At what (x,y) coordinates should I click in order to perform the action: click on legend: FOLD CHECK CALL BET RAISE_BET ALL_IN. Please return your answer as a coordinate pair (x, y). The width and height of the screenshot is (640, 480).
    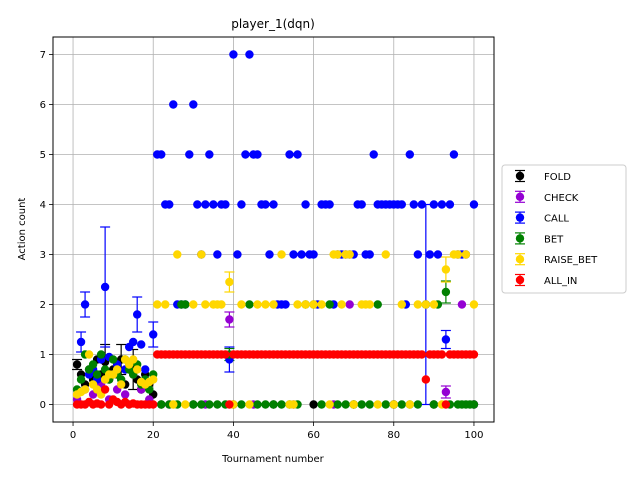
    Looking at the image, I should click on (564, 229).